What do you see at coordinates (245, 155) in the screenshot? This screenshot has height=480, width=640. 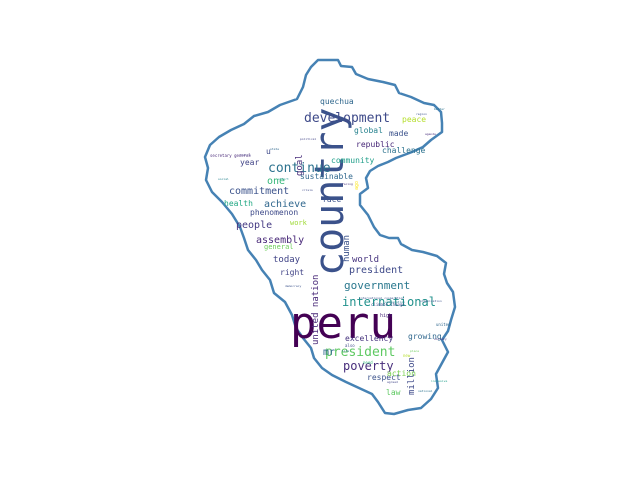 I see `word-future: future` at bounding box center [245, 155].